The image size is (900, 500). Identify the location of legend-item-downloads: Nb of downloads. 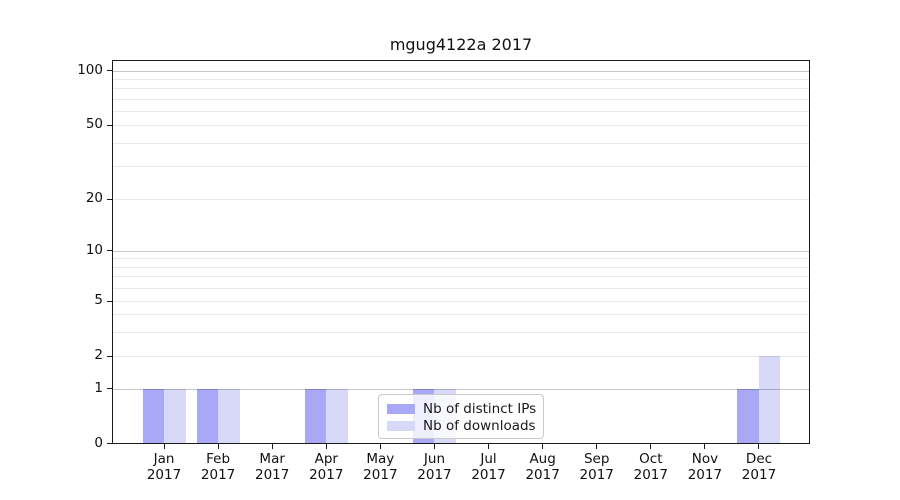
(461, 425).